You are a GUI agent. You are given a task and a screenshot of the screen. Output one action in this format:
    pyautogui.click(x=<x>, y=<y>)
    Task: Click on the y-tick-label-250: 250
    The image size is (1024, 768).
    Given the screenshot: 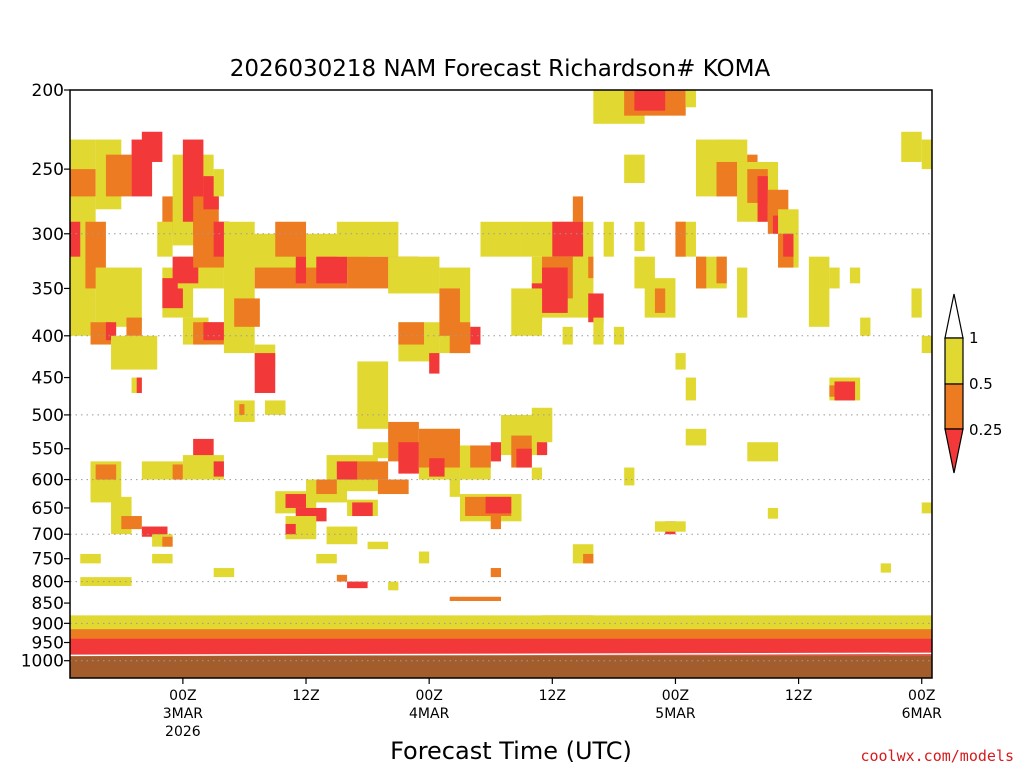 What is the action you would take?
    pyautogui.click(x=48, y=170)
    